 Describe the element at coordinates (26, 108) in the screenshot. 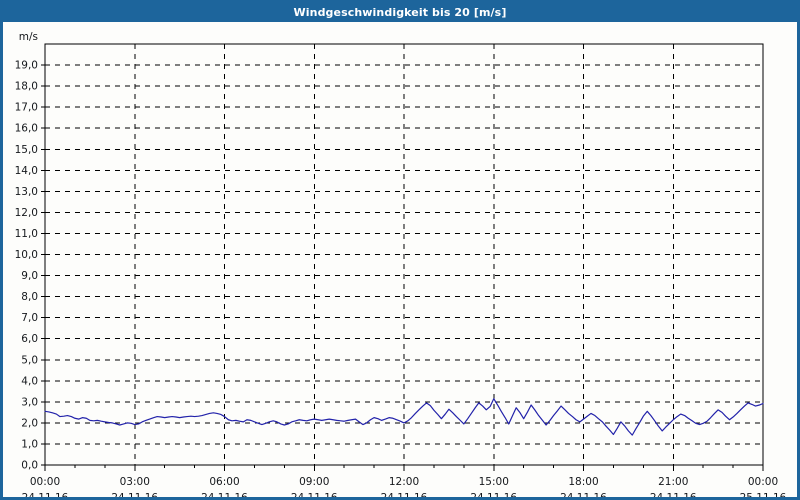

I see `y-axis-tick-label: 17,0` at that location.